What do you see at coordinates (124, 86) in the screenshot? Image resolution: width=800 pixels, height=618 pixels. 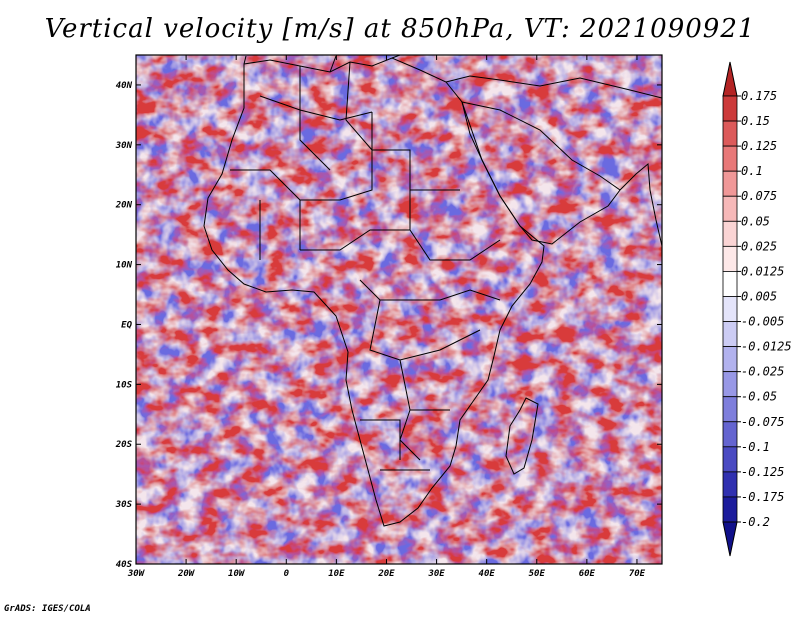 I see `lat-tick-label: 40N` at bounding box center [124, 86].